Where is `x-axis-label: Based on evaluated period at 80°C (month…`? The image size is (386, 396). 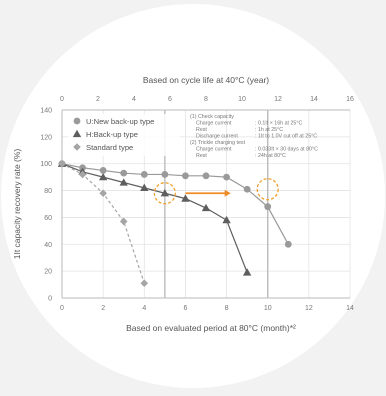
x-axis-label: Based on evaluated period at 80°C (month… is located at coordinates (211, 328).